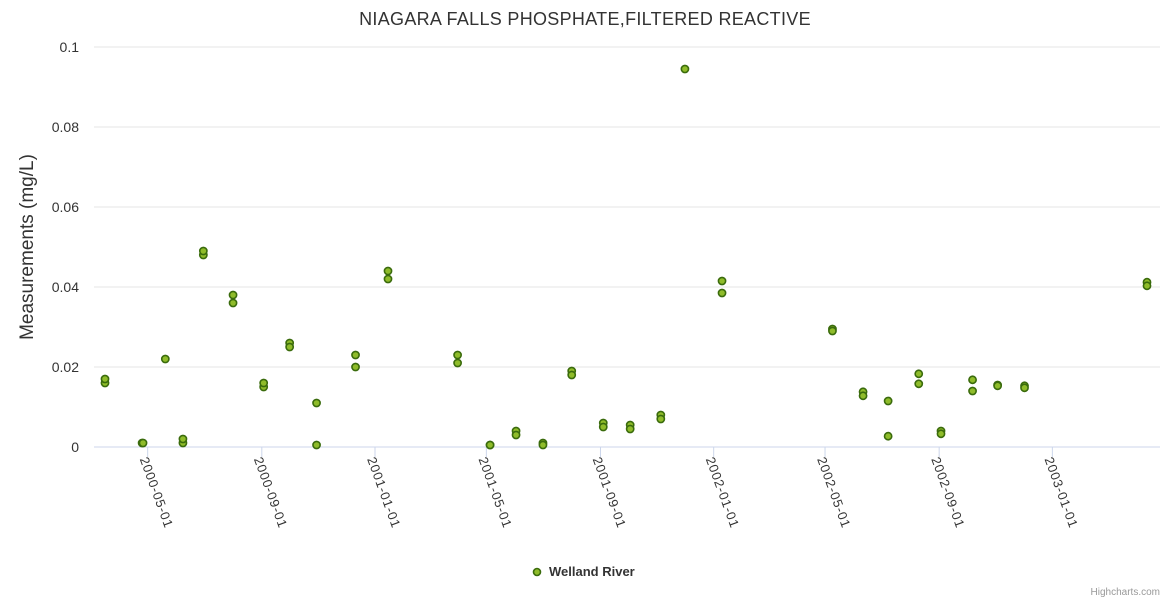 The image size is (1170, 600). What do you see at coordinates (65, 247) in the screenshot?
I see `y-axis-ticks: 0 0.02 0.04 0.06 0.08 0.1` at bounding box center [65, 247].